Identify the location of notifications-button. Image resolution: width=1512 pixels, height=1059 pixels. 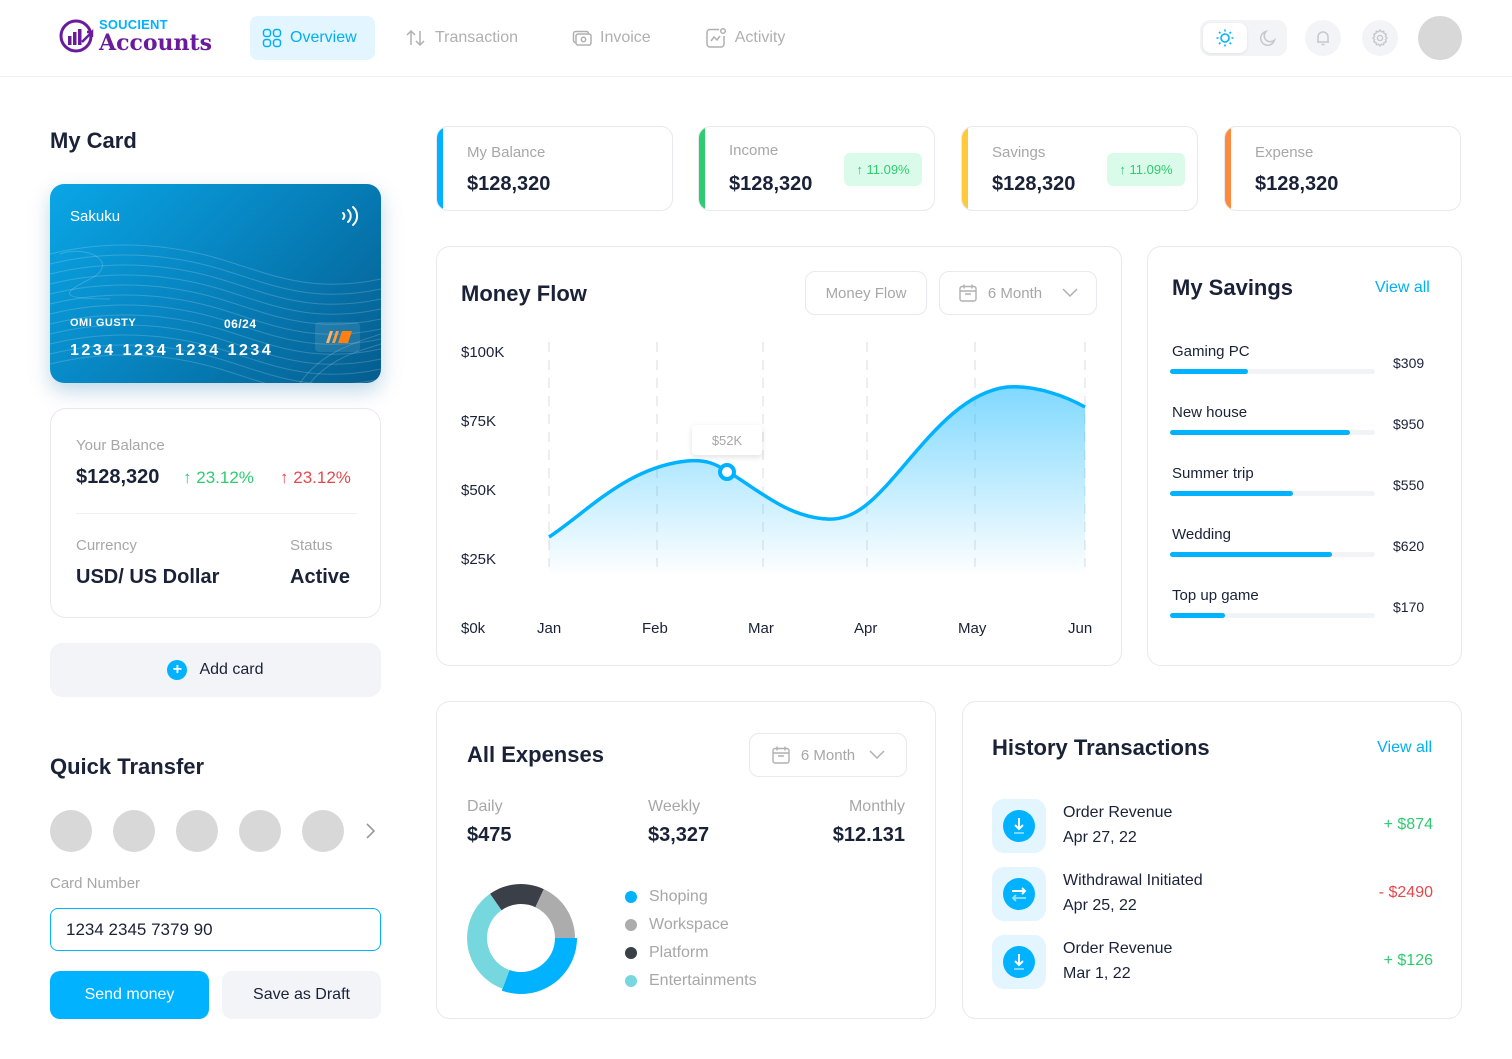
(1323, 38).